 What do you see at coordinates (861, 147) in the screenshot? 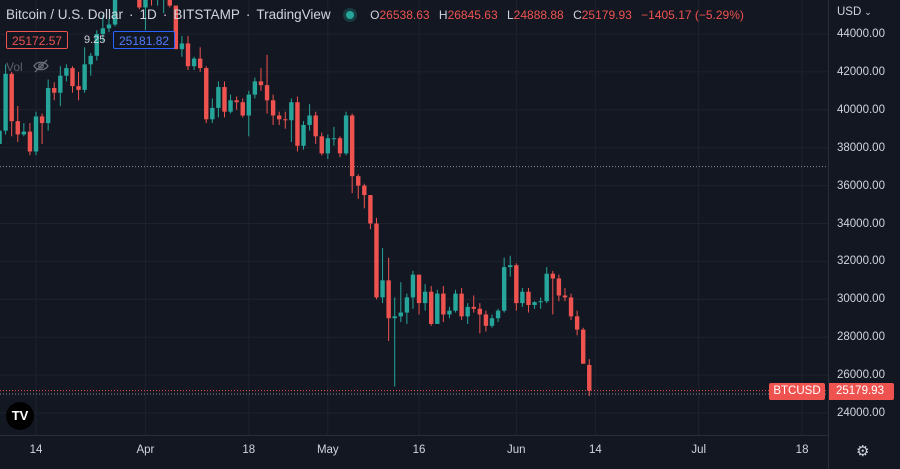
I see `price-tick-label: 38000.00` at bounding box center [861, 147].